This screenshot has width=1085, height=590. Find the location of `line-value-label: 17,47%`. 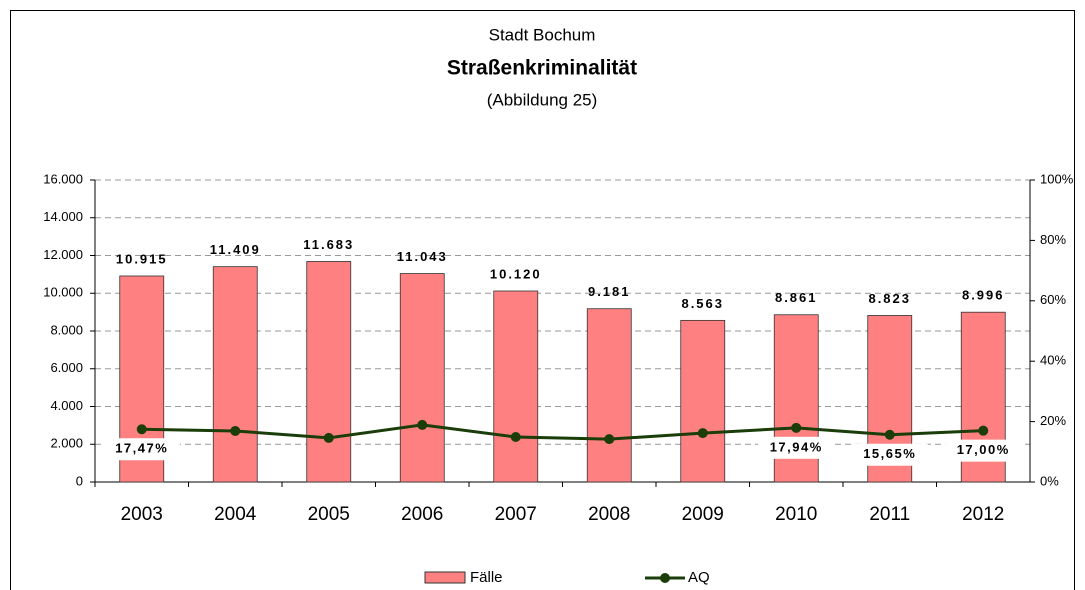

line-value-label: 17,47% is located at coordinates (141, 448).